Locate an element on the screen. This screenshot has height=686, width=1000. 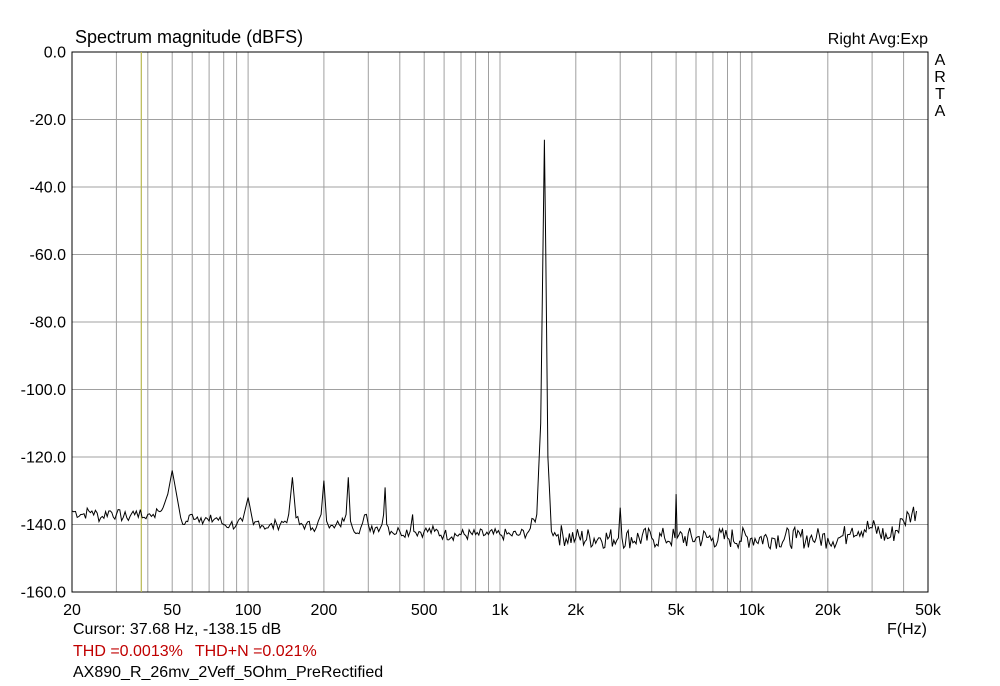
y-tick-label: -140.0 is located at coordinates (43, 525).